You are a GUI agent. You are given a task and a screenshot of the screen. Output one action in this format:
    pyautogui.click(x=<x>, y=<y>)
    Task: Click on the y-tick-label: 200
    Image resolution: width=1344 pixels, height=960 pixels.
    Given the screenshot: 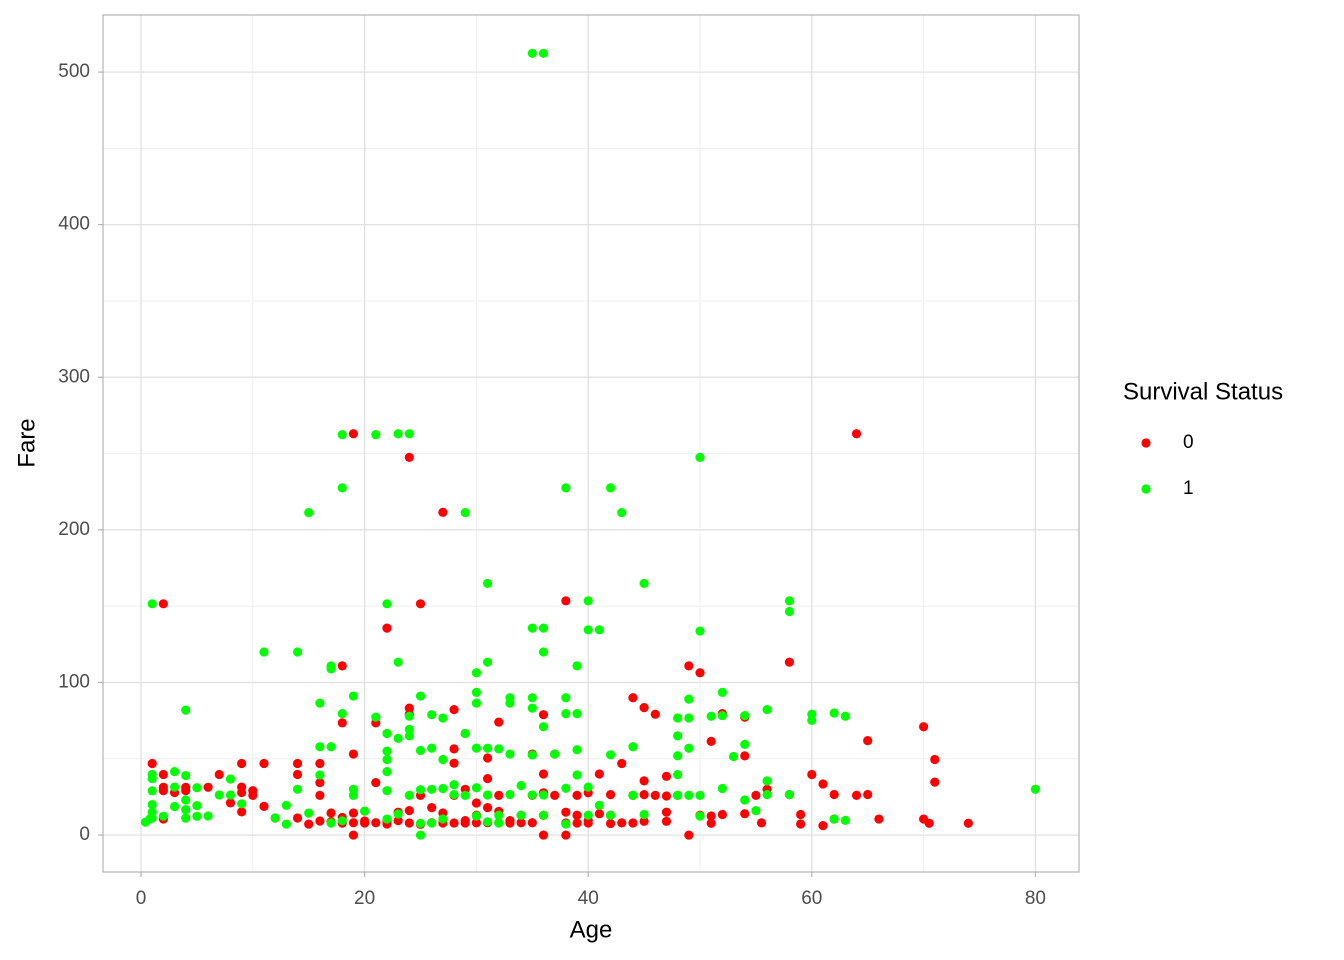 What is the action you would take?
    pyautogui.click(x=74, y=529)
    